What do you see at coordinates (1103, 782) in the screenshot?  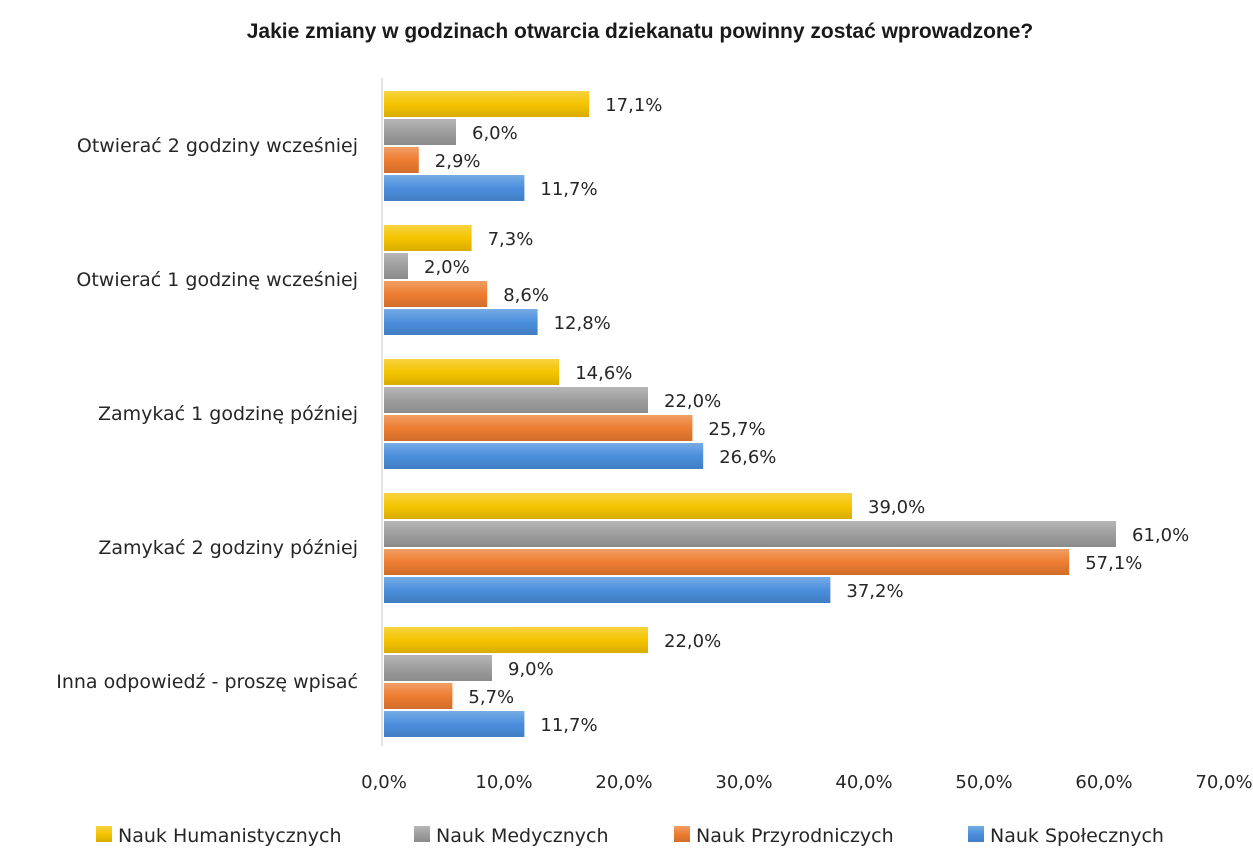 I see `x-tick-label: 60,0%` at bounding box center [1103, 782].